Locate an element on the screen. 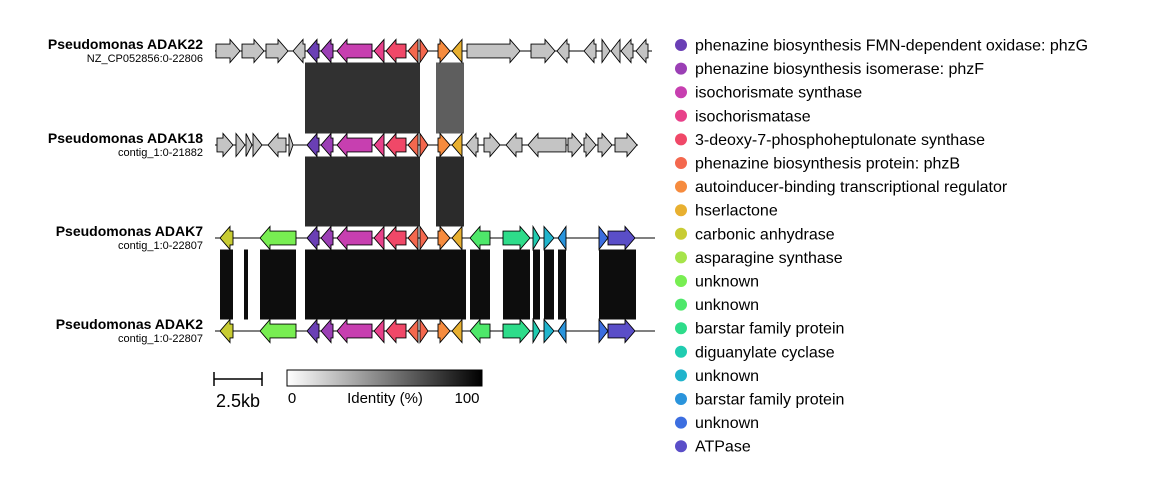 The width and height of the screenshot is (1168, 488). legend-label: asparagine synthase is located at coordinates (769, 258).